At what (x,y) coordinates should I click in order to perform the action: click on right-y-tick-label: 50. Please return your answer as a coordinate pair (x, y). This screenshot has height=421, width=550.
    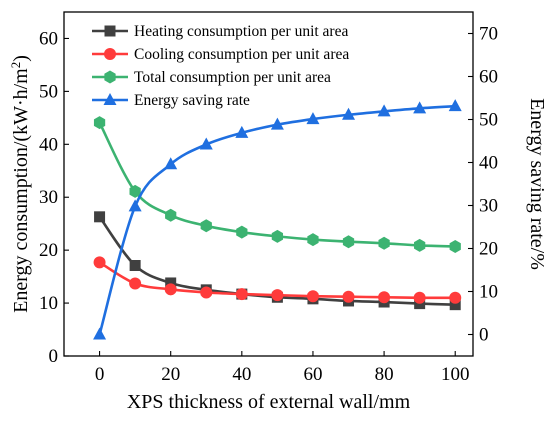
    Looking at the image, I should click on (488, 120).